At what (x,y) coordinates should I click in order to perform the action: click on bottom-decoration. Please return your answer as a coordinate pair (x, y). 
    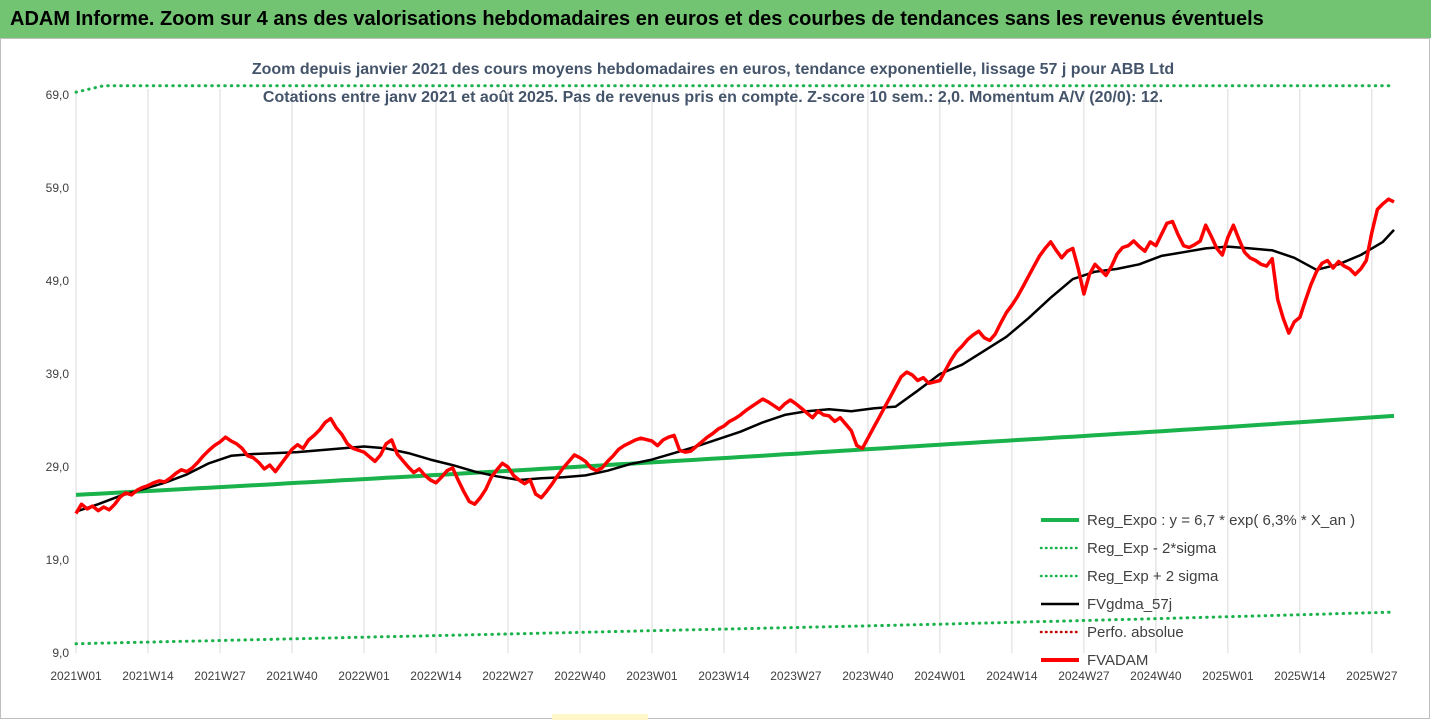
    Looking at the image, I should click on (600, 717).